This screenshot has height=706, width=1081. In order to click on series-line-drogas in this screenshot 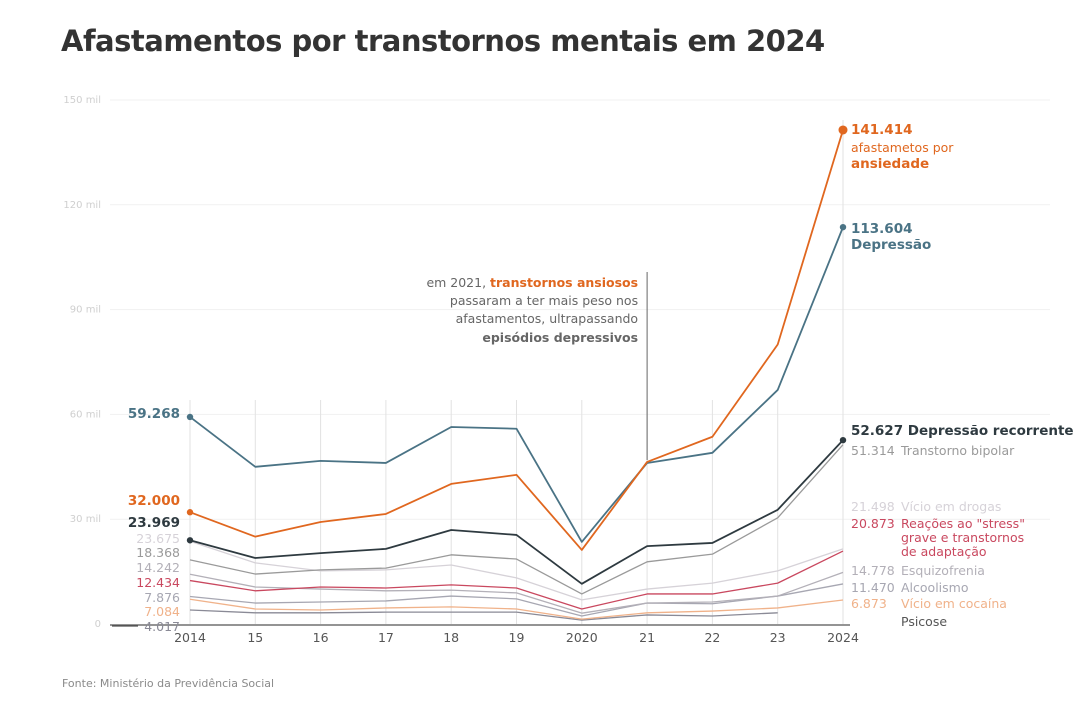, I will do `click(516, 570)`.